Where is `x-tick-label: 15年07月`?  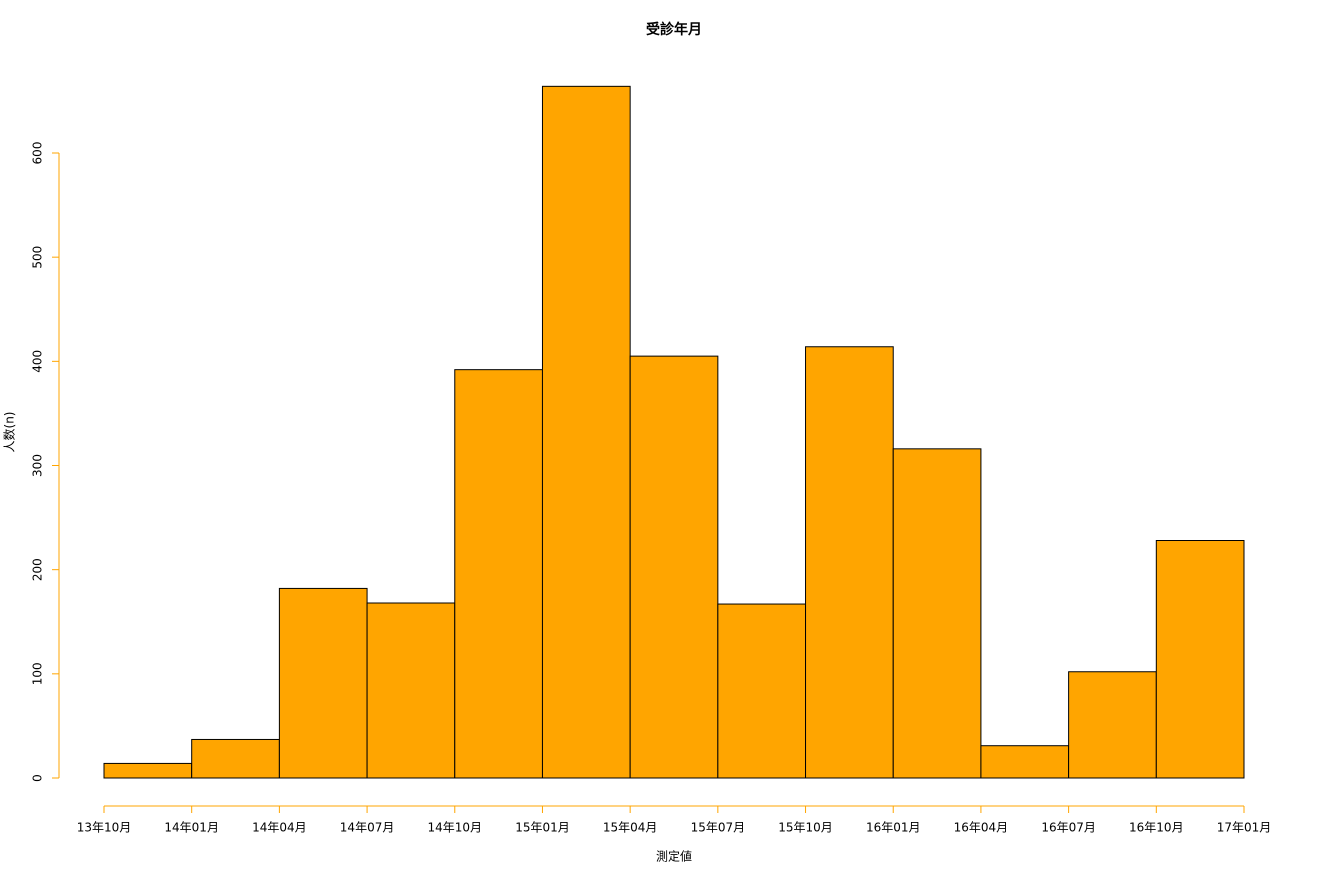 x-tick-label: 15年07月 is located at coordinates (718, 828).